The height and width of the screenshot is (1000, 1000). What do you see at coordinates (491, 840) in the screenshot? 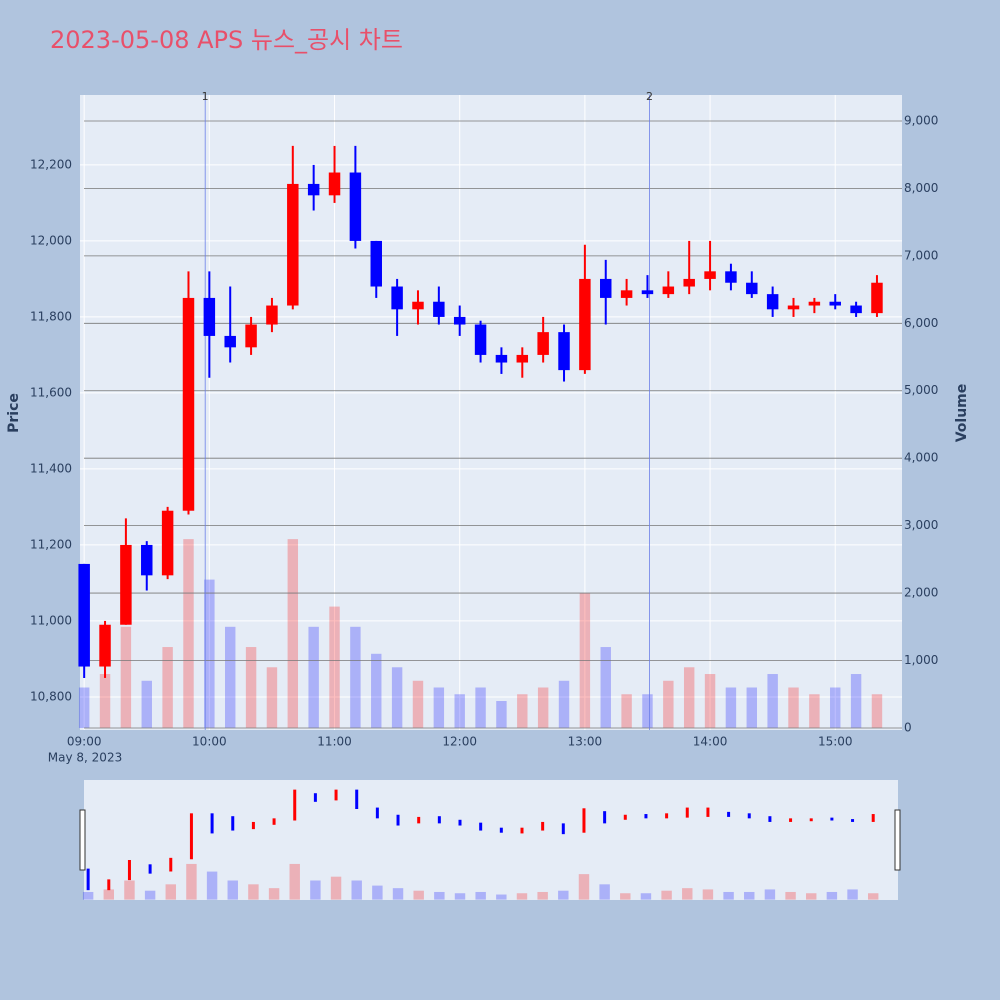
I see `range-slider` at bounding box center [491, 840].